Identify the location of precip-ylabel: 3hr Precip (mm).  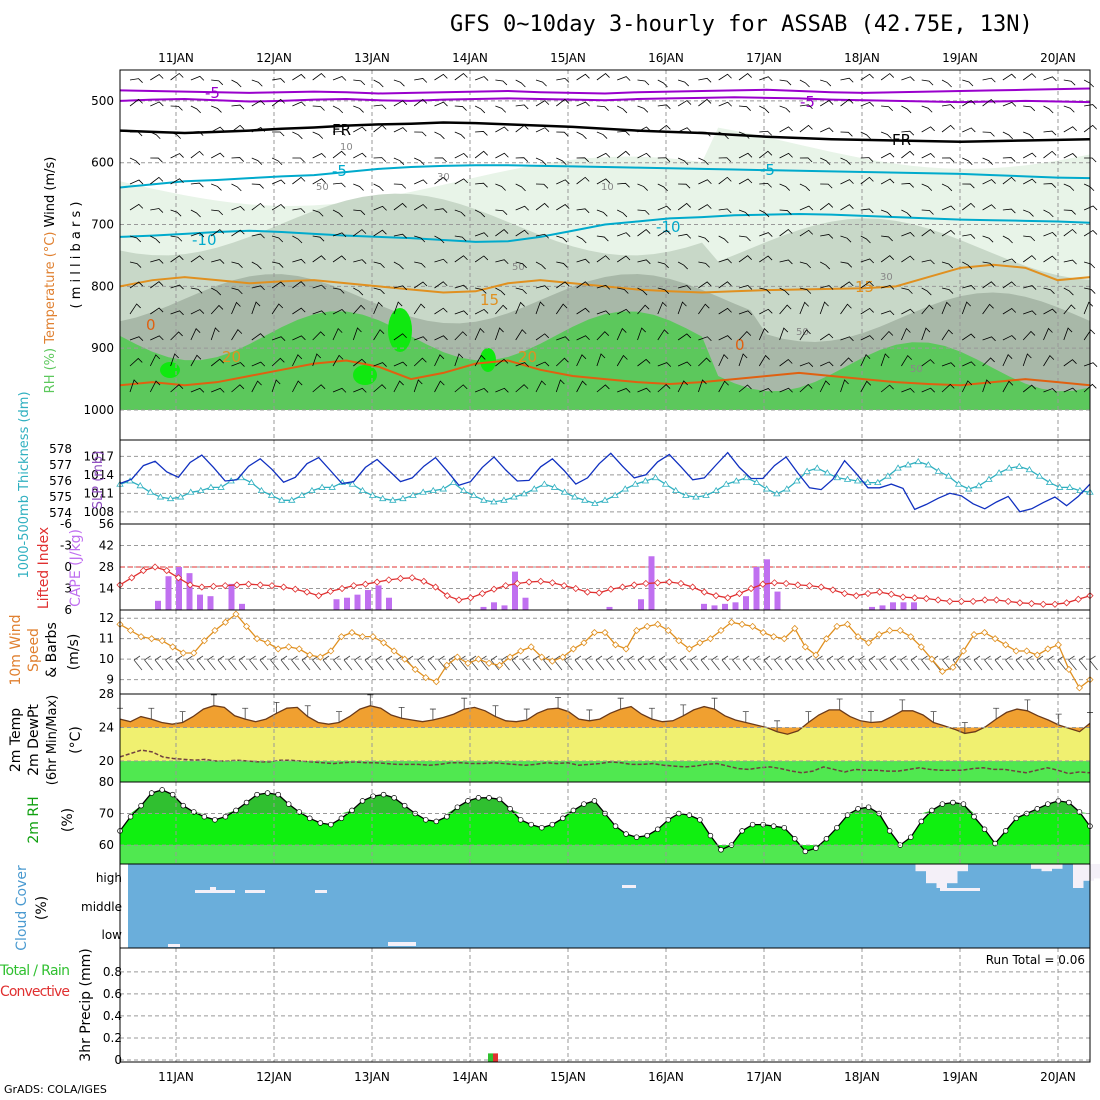
(86, 1004).